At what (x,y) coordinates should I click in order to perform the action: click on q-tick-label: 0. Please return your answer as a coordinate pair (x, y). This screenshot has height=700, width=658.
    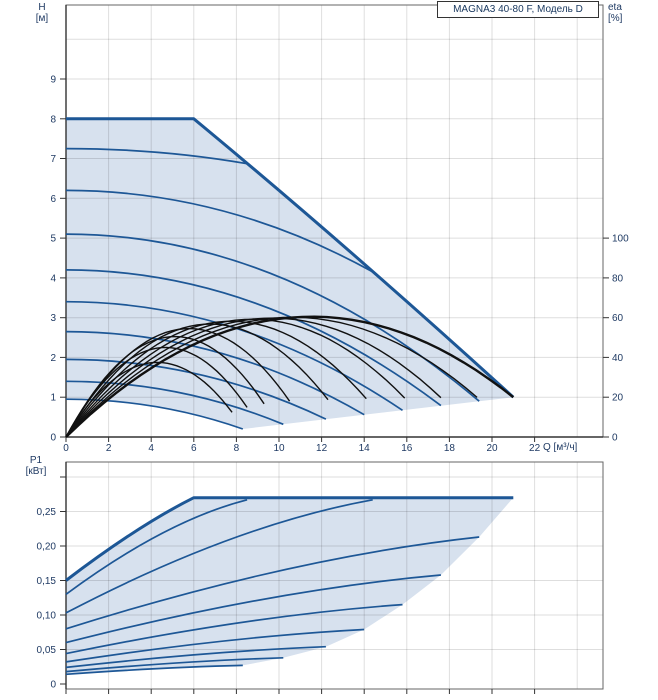
    Looking at the image, I should click on (66, 448).